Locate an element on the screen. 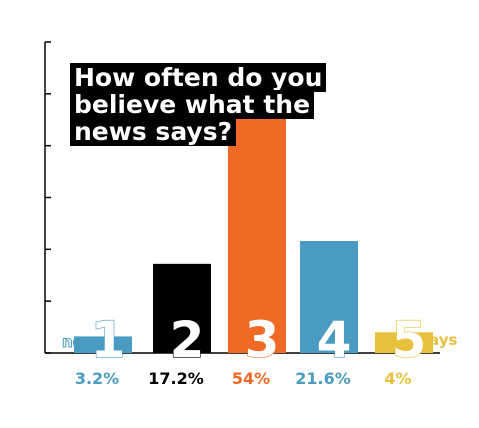  x-tick-label: 5 is located at coordinates (409, 340).